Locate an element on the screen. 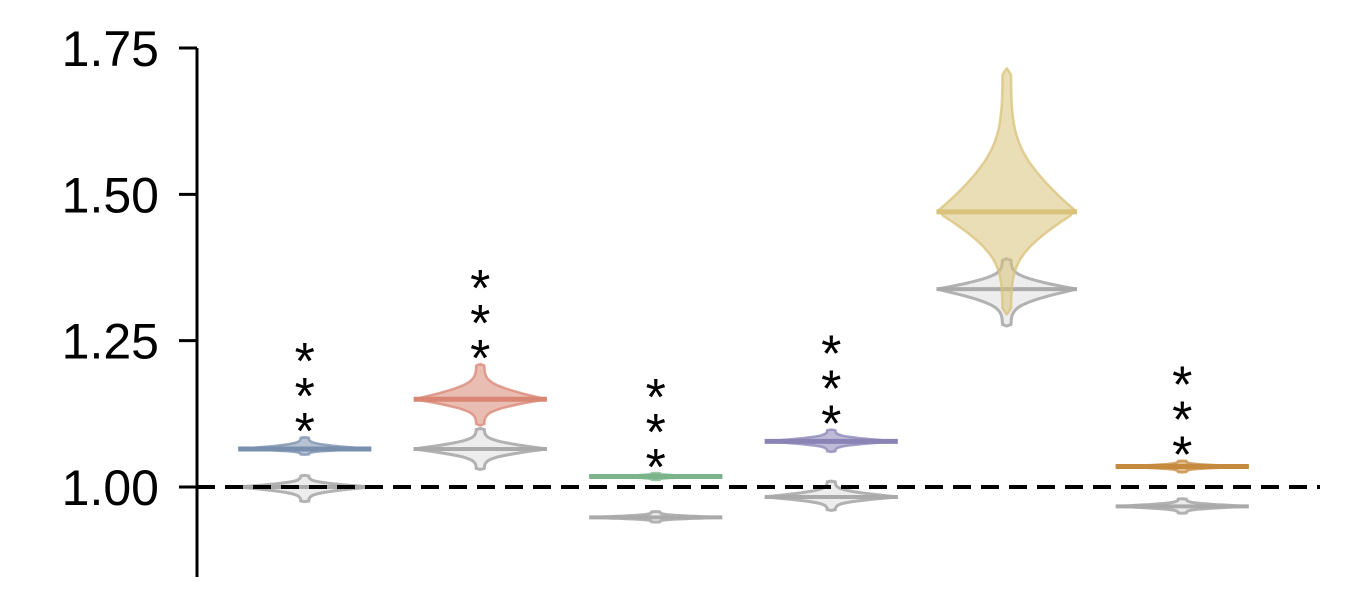  y-tick-label: 1.75 is located at coordinates (110, 49).